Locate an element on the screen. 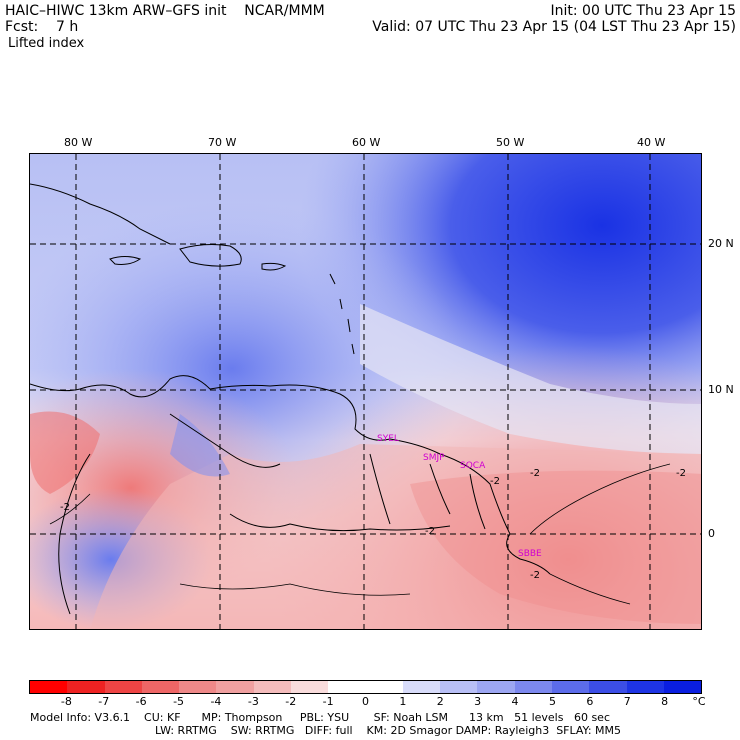  lon-label-40w: 40 W is located at coordinates (651, 142).